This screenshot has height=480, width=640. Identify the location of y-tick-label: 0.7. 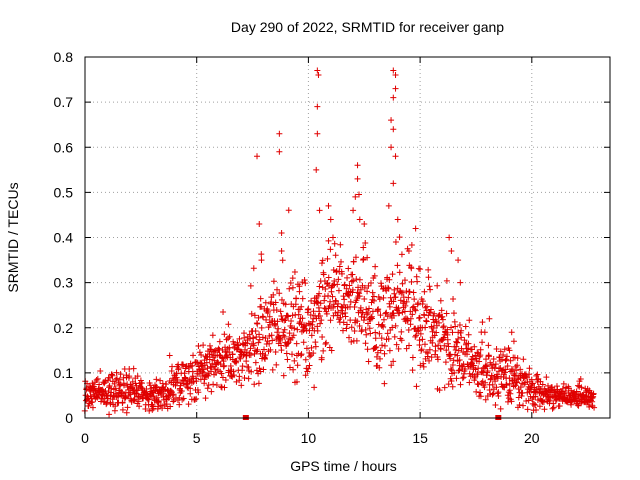
(64, 102).